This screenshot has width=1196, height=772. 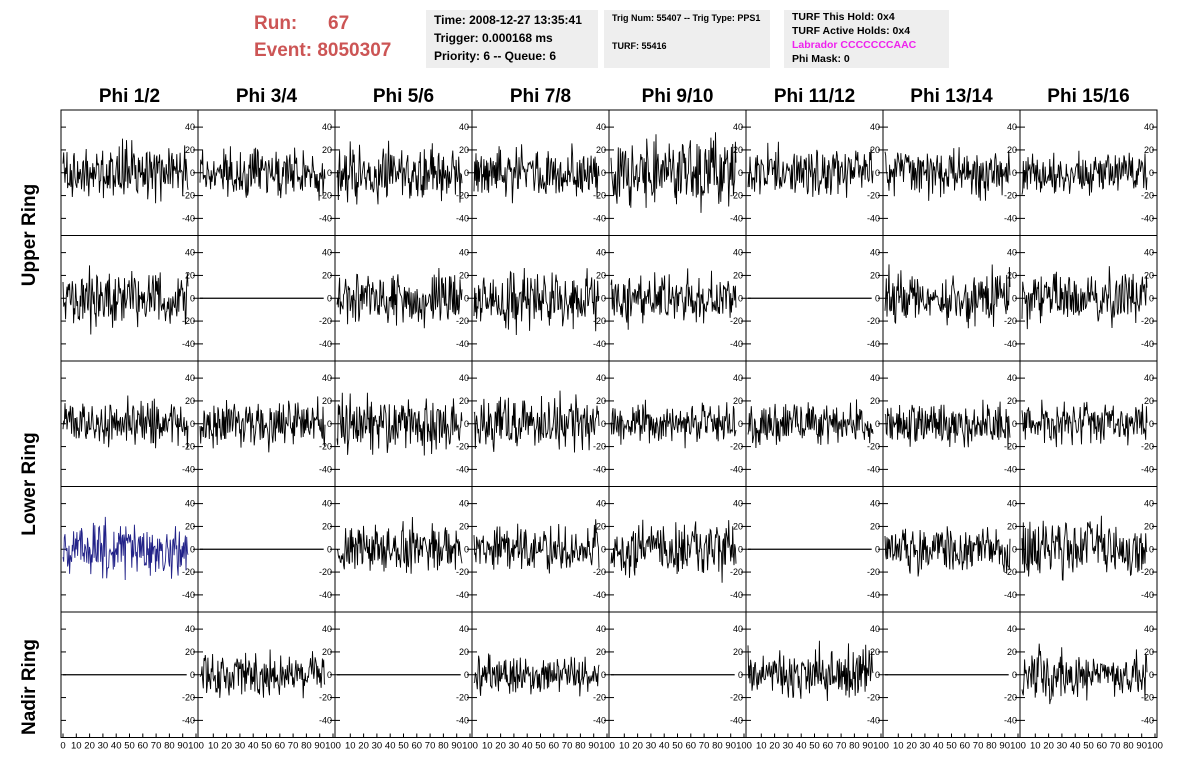 I want to click on run-value: 67, so click(x=339, y=23).